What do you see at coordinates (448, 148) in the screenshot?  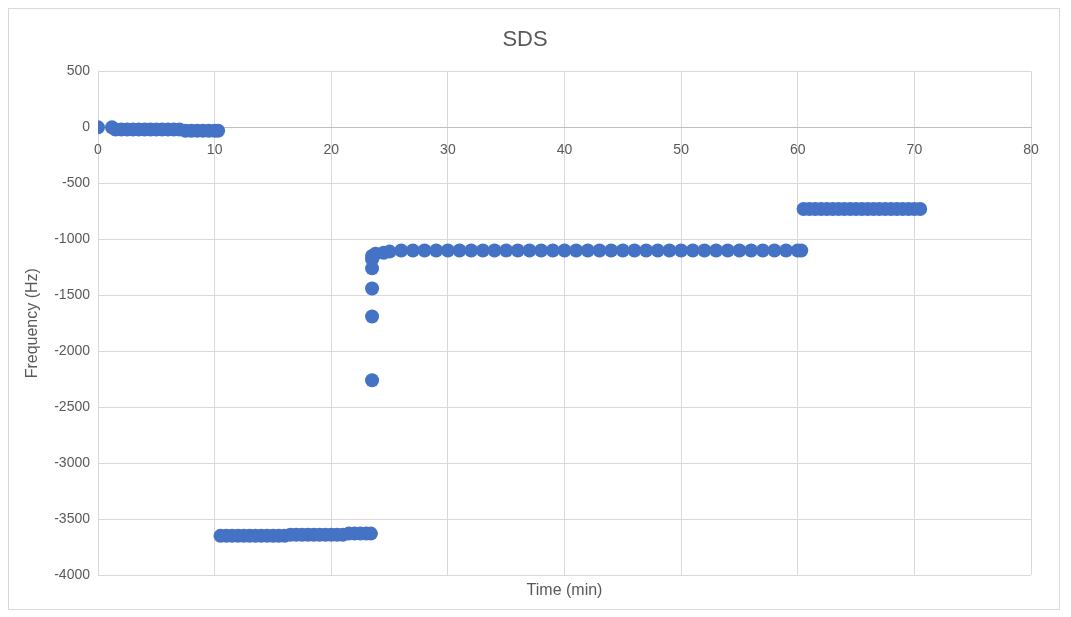 I see `x-tick-label: 30` at bounding box center [448, 148].